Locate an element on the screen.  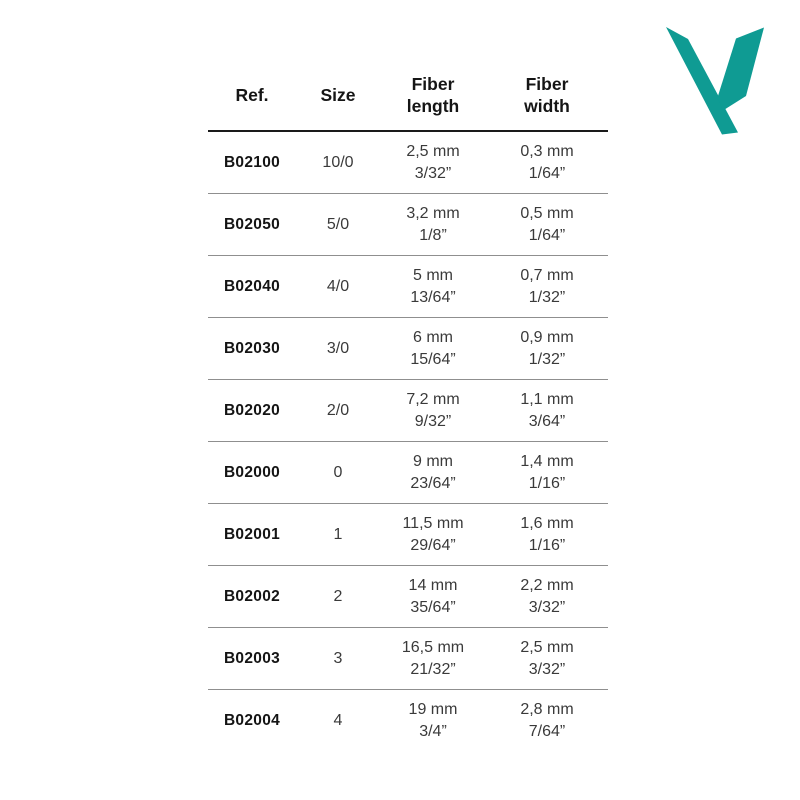
fiber-length-in: 15/64” is located at coordinates (433, 359).